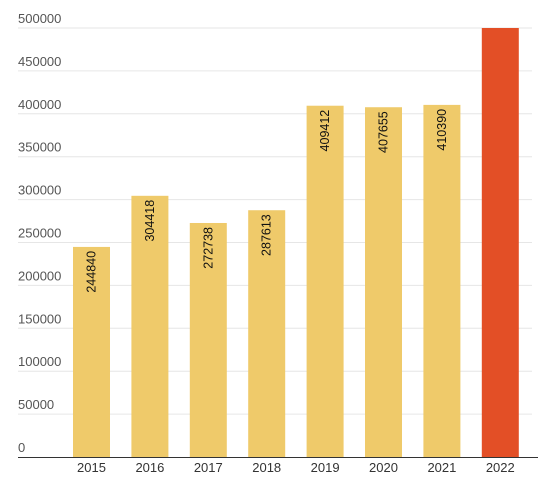 The image size is (552, 489). I want to click on y-tick-label: 200000, so click(39, 275).